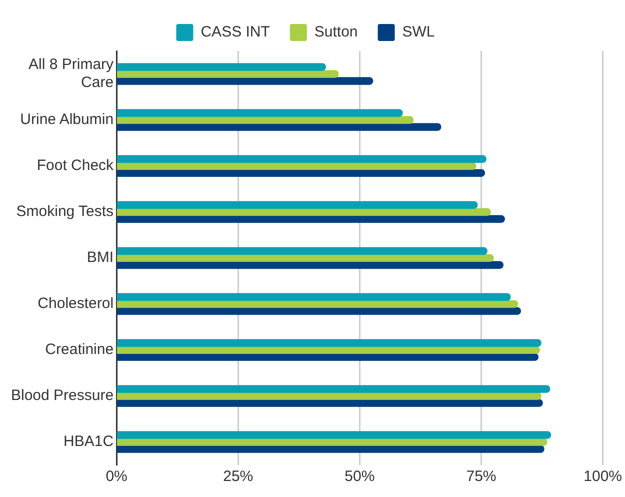  What do you see at coordinates (100, 257) in the screenshot?
I see `y-tick-label: BMI` at bounding box center [100, 257].